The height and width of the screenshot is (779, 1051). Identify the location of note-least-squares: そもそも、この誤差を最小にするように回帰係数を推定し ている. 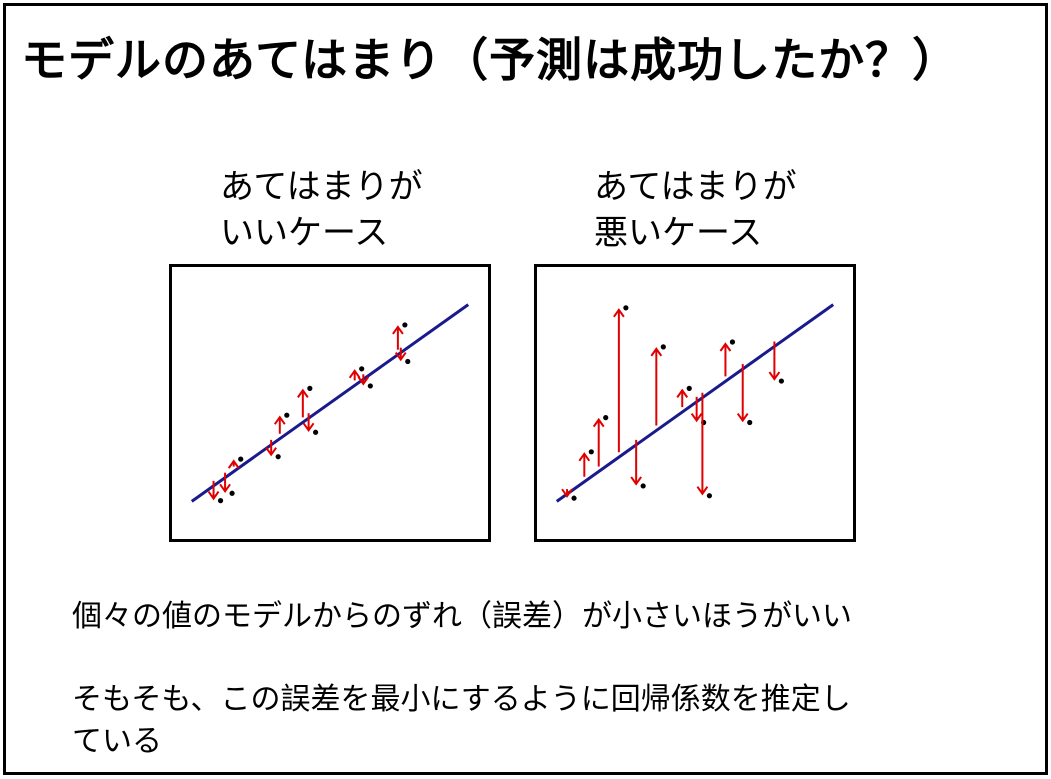
(461, 721).